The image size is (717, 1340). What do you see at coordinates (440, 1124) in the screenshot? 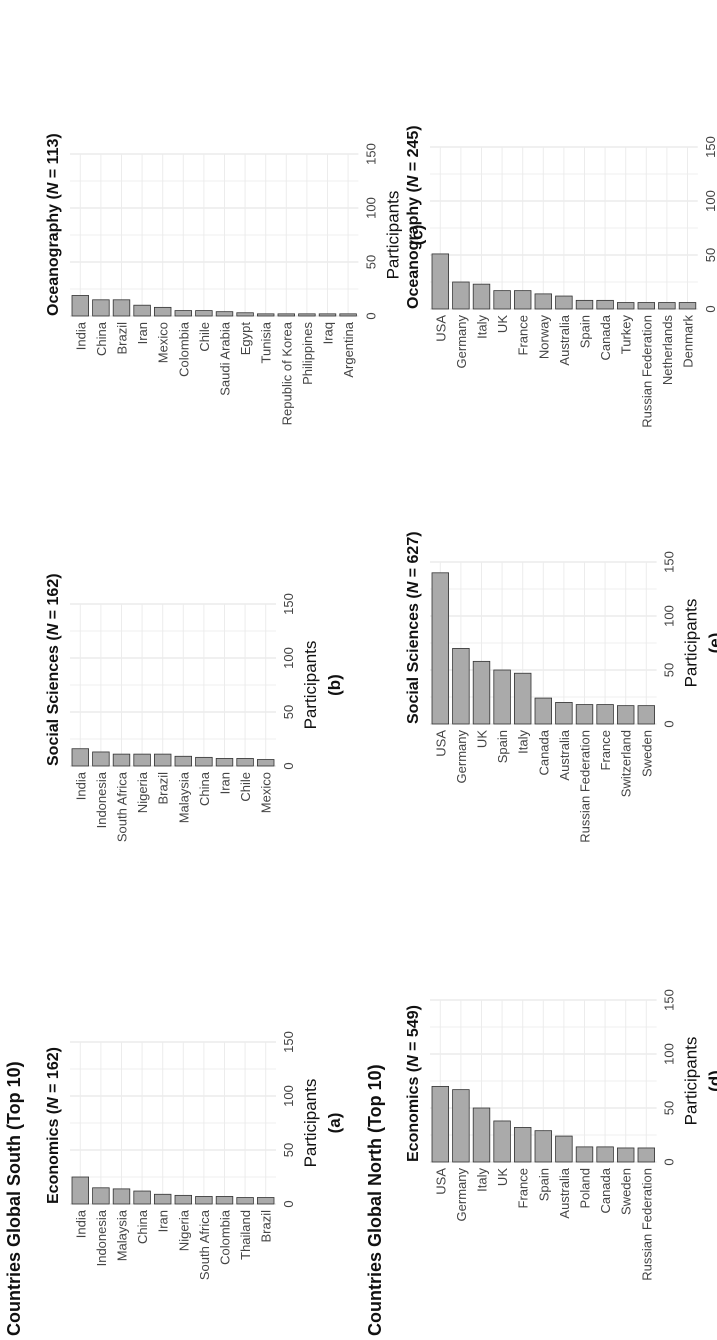
I see `bar-usa` at bounding box center [440, 1124].